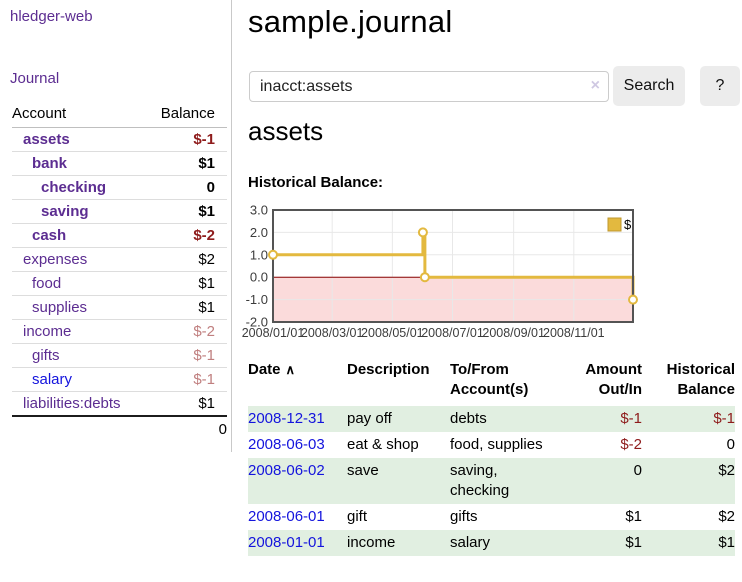 The width and height of the screenshot is (742, 582). Describe the element at coordinates (369, 418) in the screenshot. I see `transaction-description: pay off` at that location.